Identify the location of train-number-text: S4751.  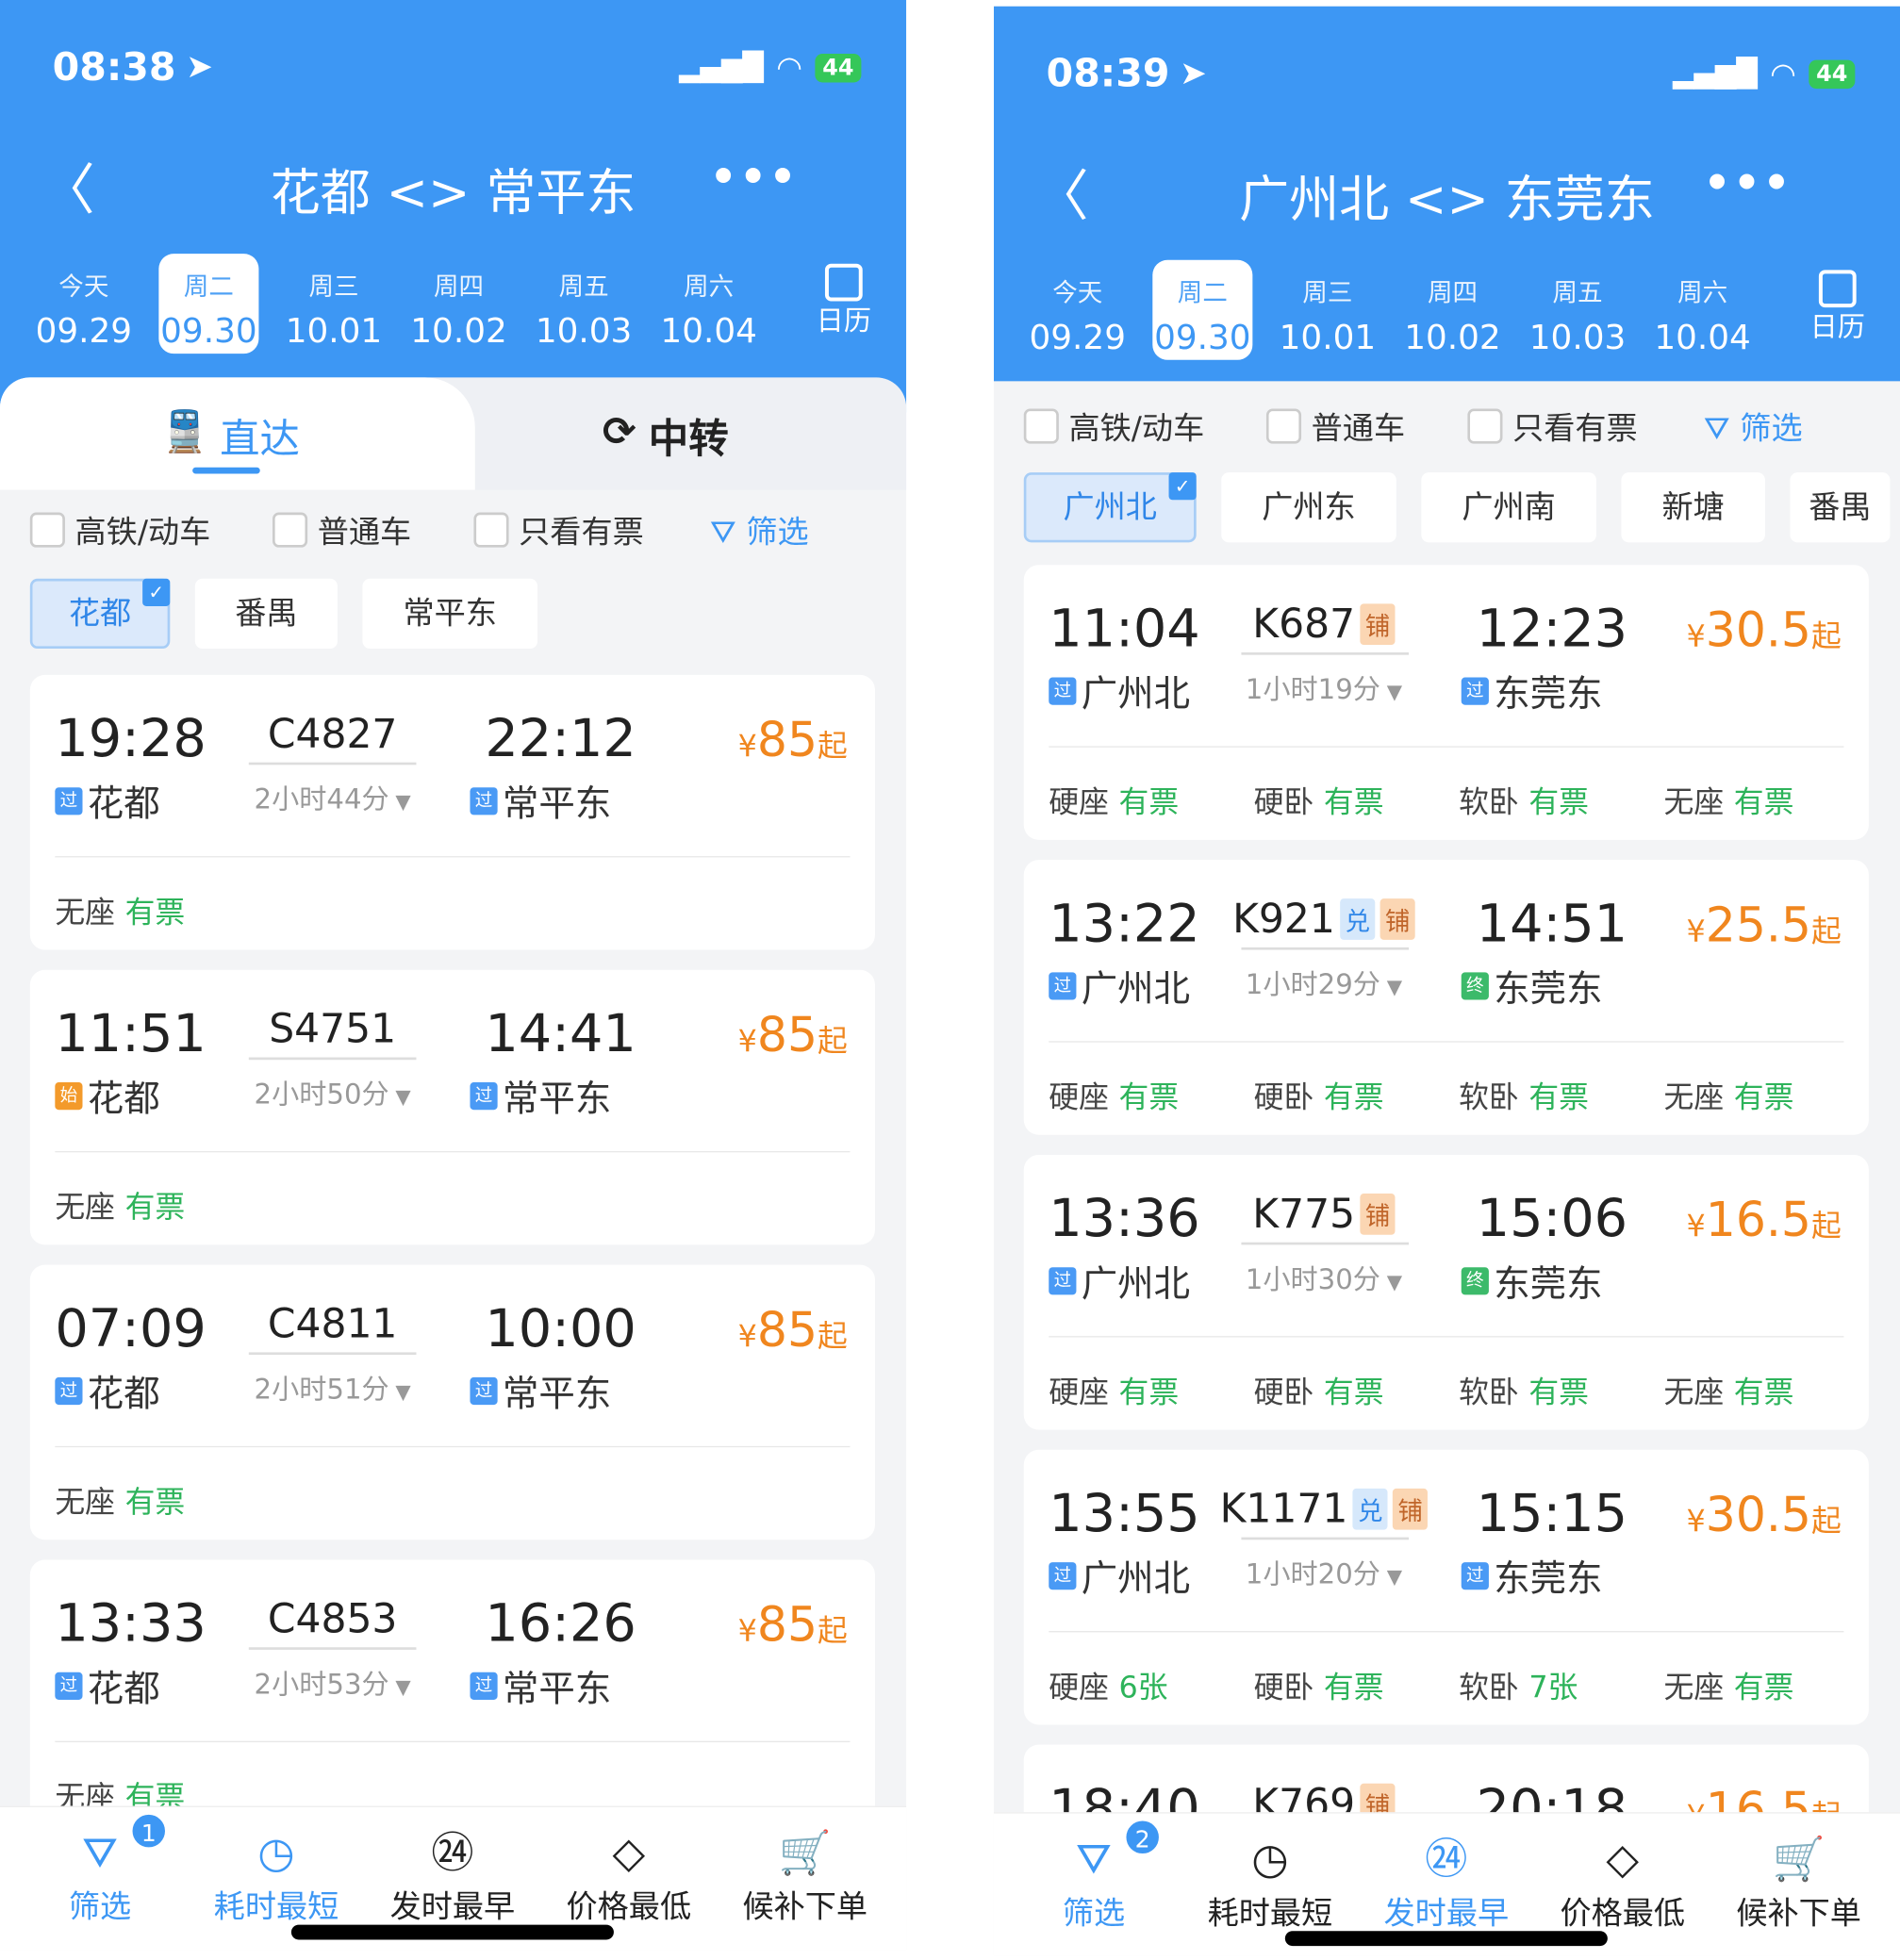
(333, 1028).